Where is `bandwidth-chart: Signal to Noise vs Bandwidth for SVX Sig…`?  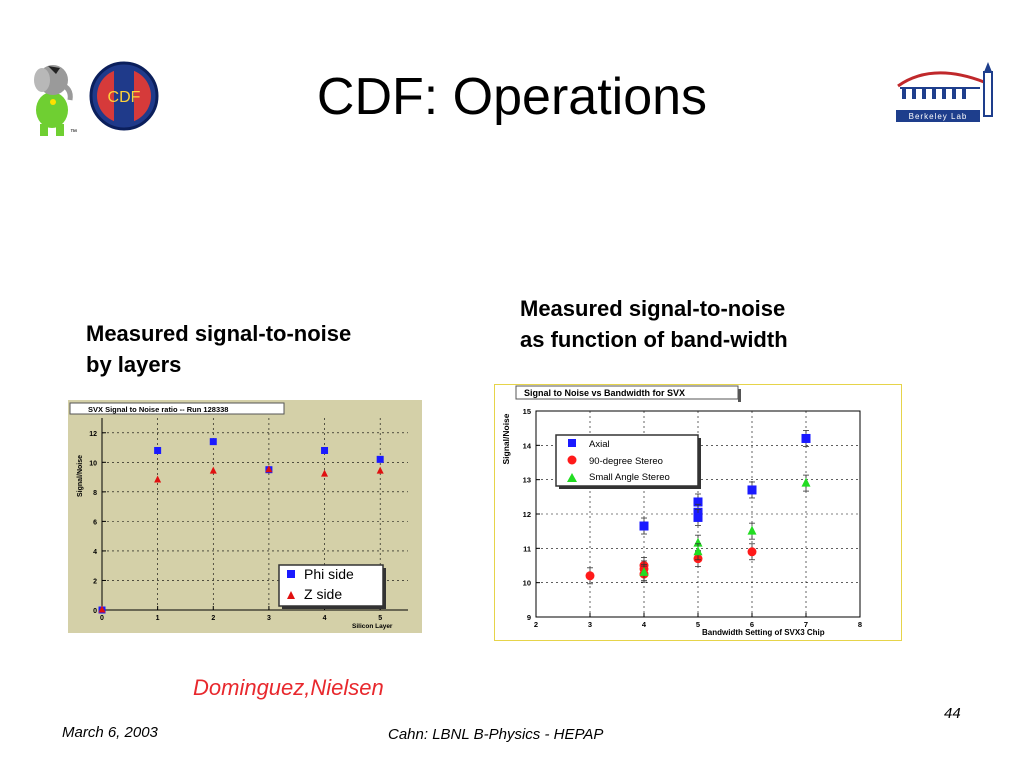 bandwidth-chart: Signal to Noise vs Bandwidth for SVX Sig… is located at coordinates (698, 512).